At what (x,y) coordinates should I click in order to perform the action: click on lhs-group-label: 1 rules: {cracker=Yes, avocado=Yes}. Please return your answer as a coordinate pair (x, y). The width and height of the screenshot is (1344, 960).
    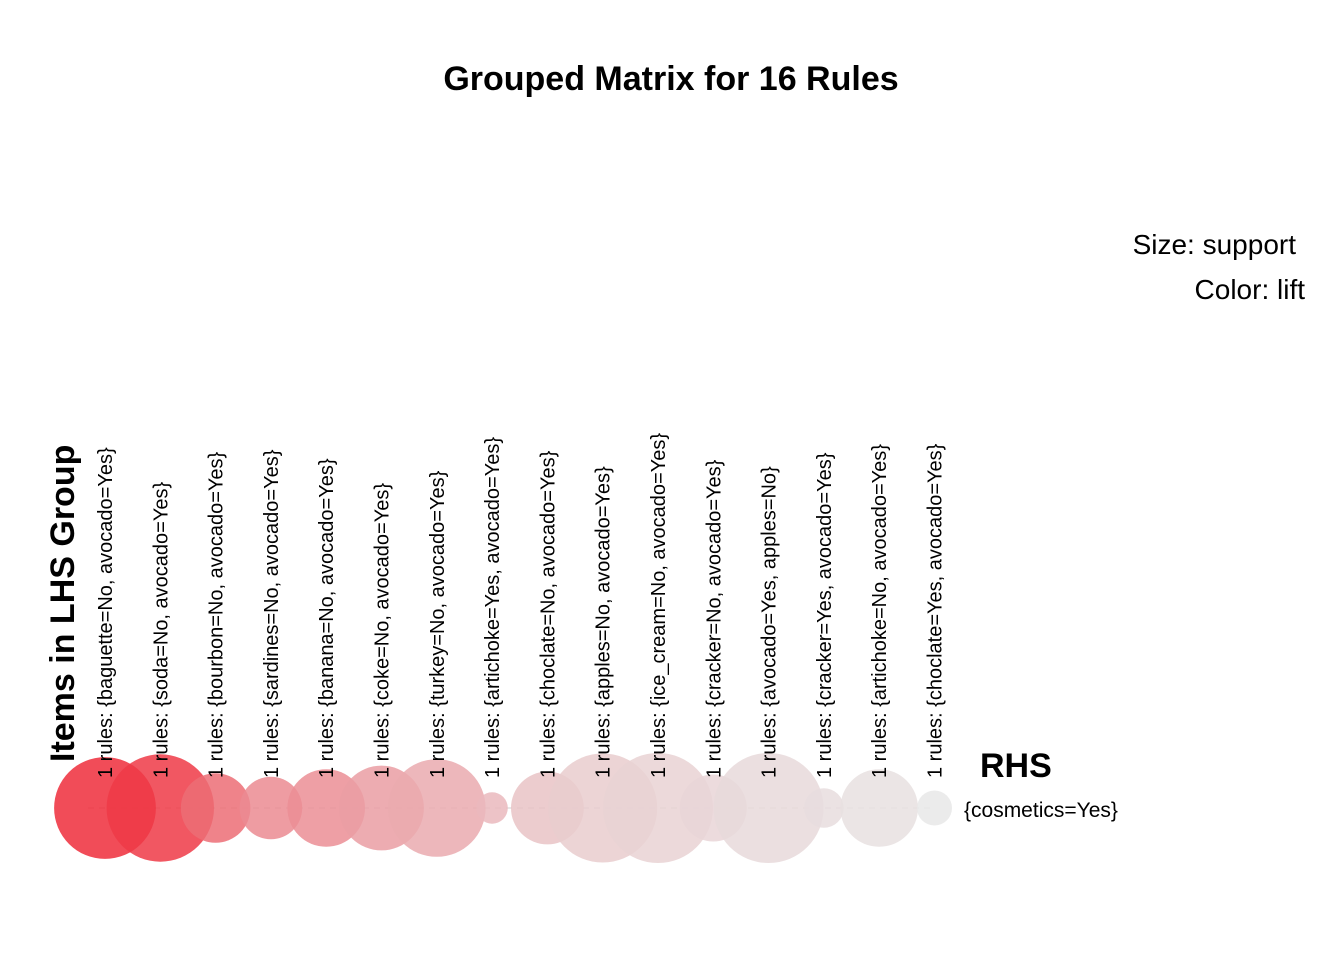
    Looking at the image, I should click on (825, 615).